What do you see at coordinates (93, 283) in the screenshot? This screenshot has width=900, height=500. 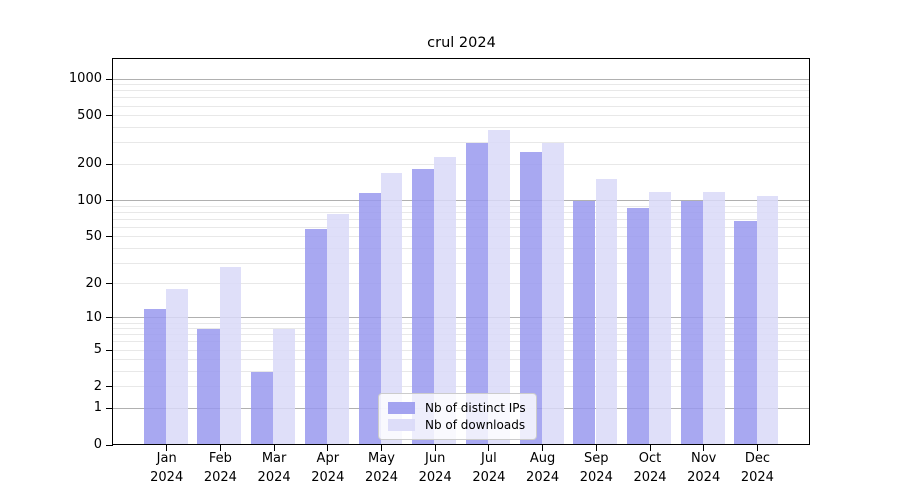 I see `y-tick-label: 20` at bounding box center [93, 283].